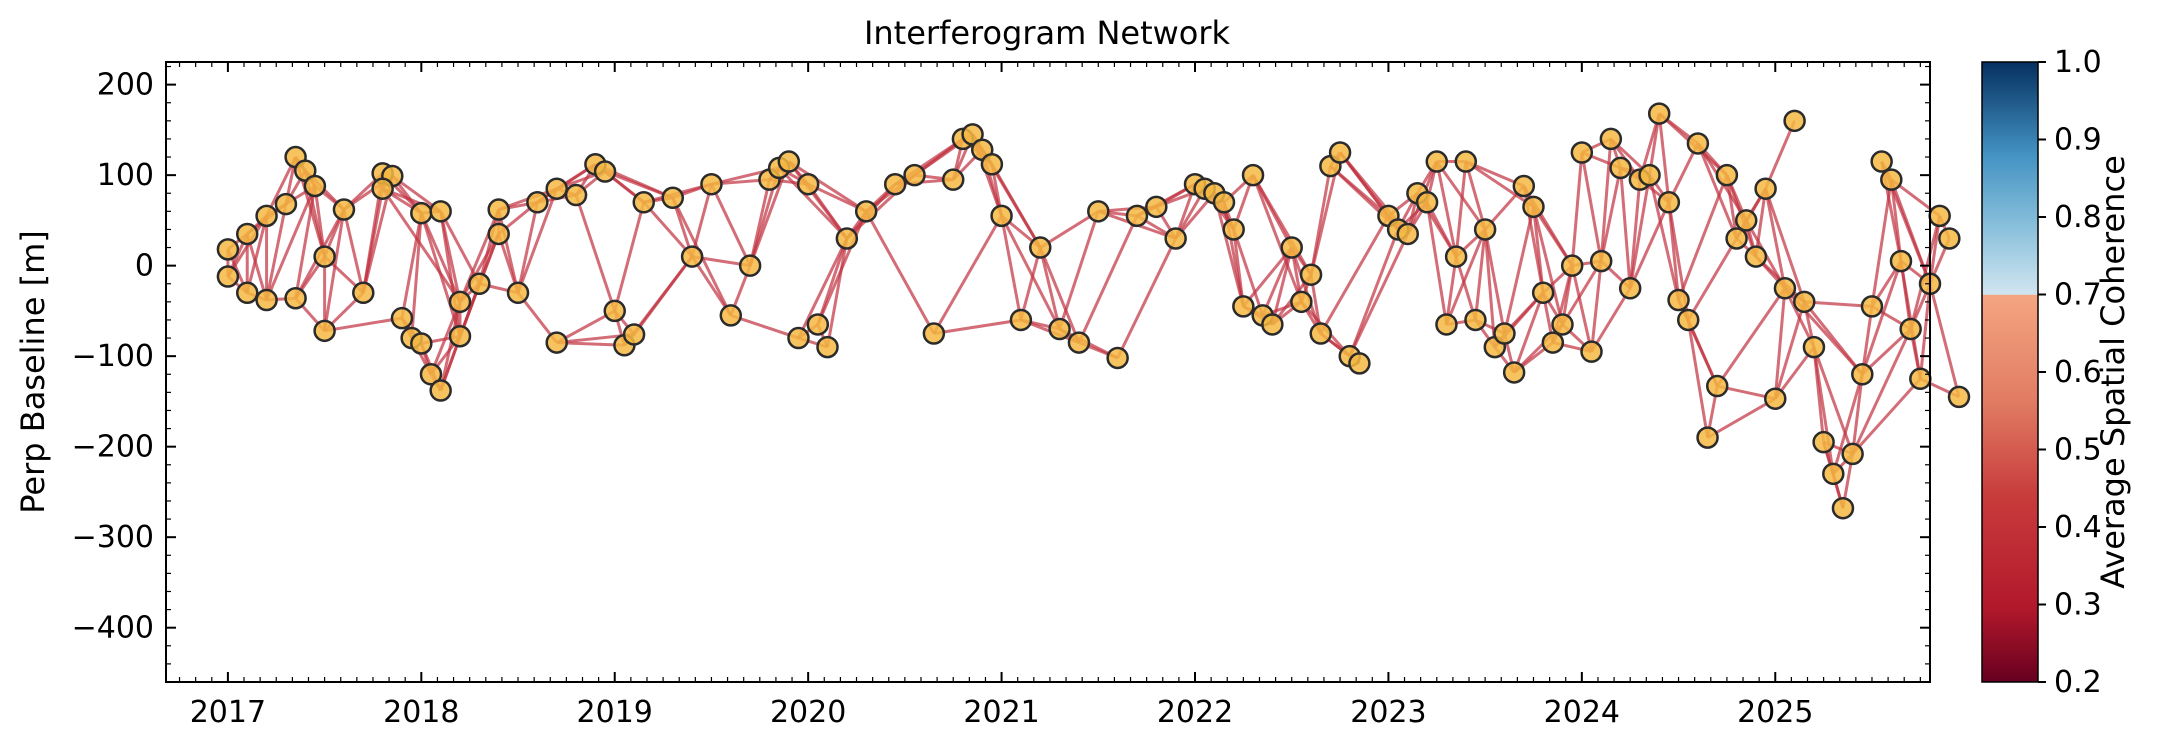 The height and width of the screenshot is (741, 2161). Describe the element at coordinates (2078, 295) in the screenshot. I see `colorbar-tick-label: 0.7` at that location.